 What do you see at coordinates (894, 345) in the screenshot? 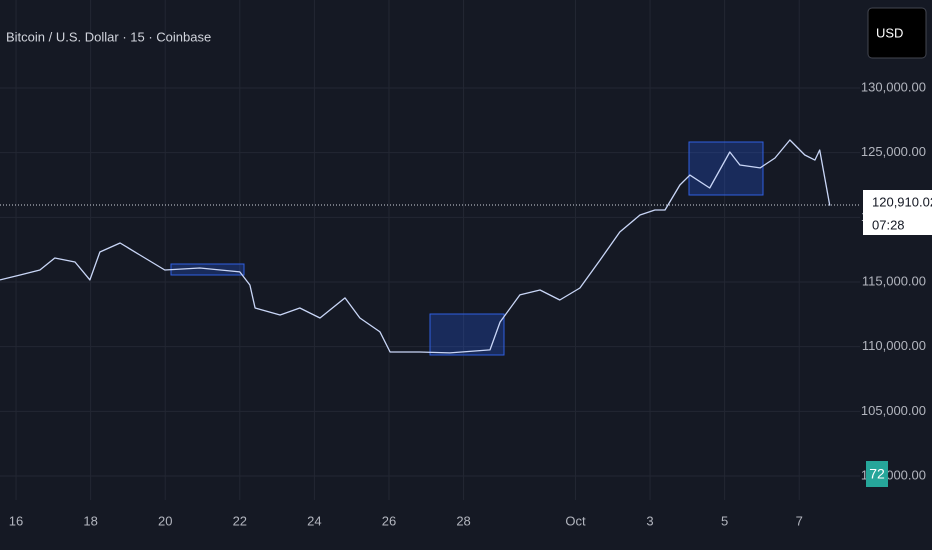
I see `y-tick-label: 110,000.00` at bounding box center [894, 345].